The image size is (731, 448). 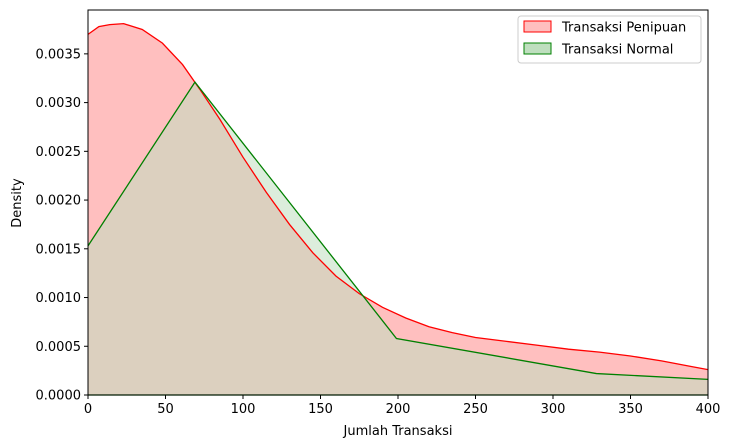 What do you see at coordinates (59, 152) in the screenshot?
I see `y-tick-label: 0.0025` at bounding box center [59, 152].